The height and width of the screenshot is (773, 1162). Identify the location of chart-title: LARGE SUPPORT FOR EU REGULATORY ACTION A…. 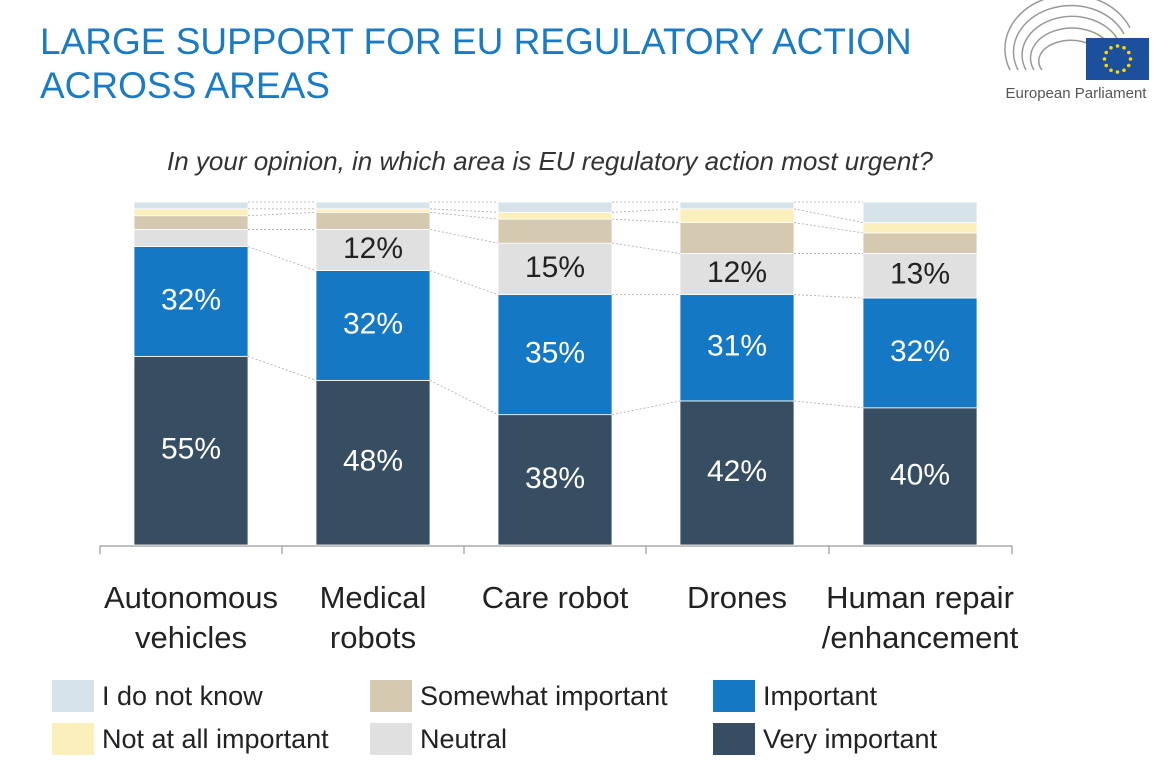
(476, 63).